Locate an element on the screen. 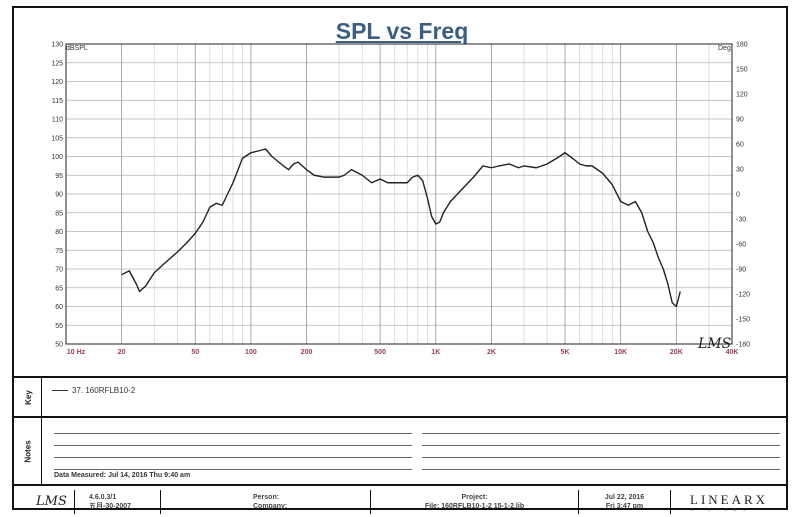  legend-entry-text: 37. 160RFLB10-2 is located at coordinates (104, 390).